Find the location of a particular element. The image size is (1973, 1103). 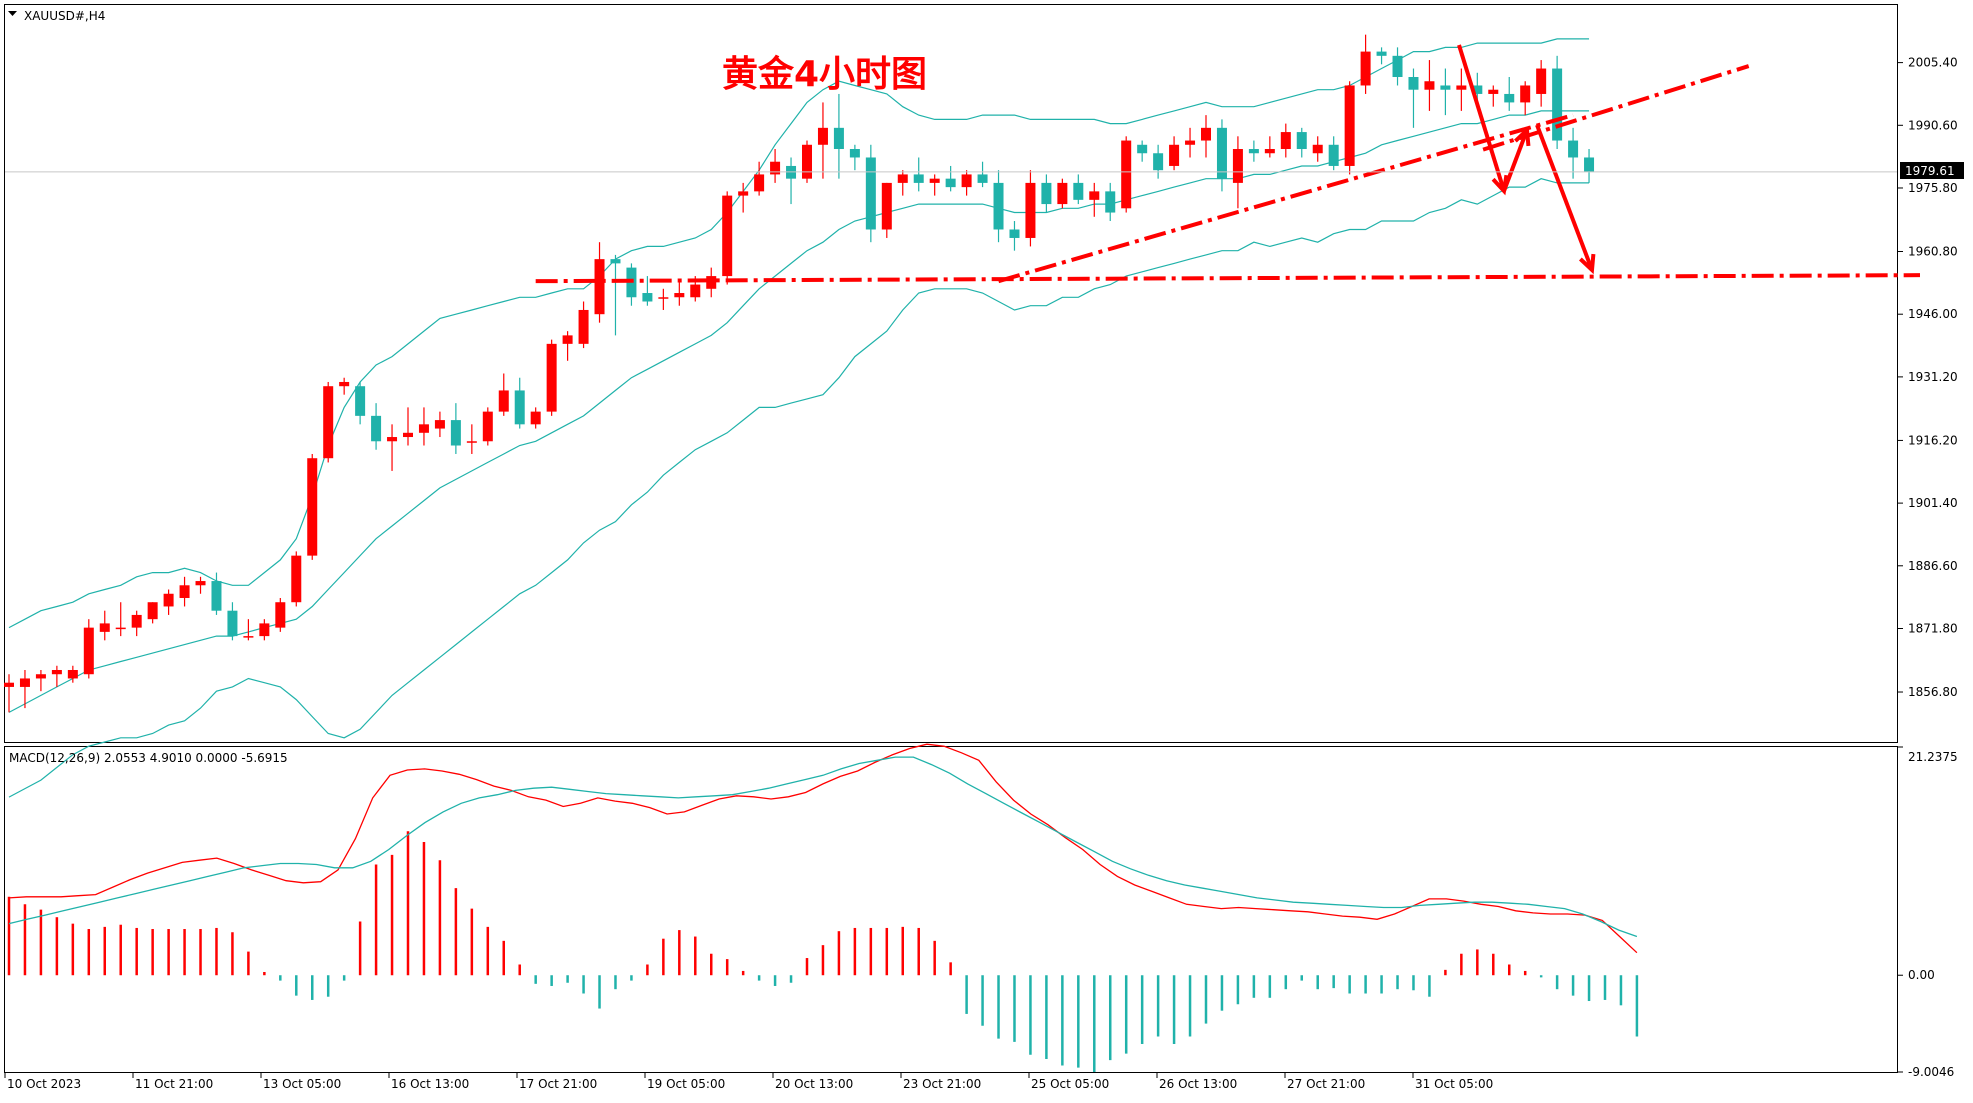

price-tick-label: 1856.80 is located at coordinates (1933, 692).